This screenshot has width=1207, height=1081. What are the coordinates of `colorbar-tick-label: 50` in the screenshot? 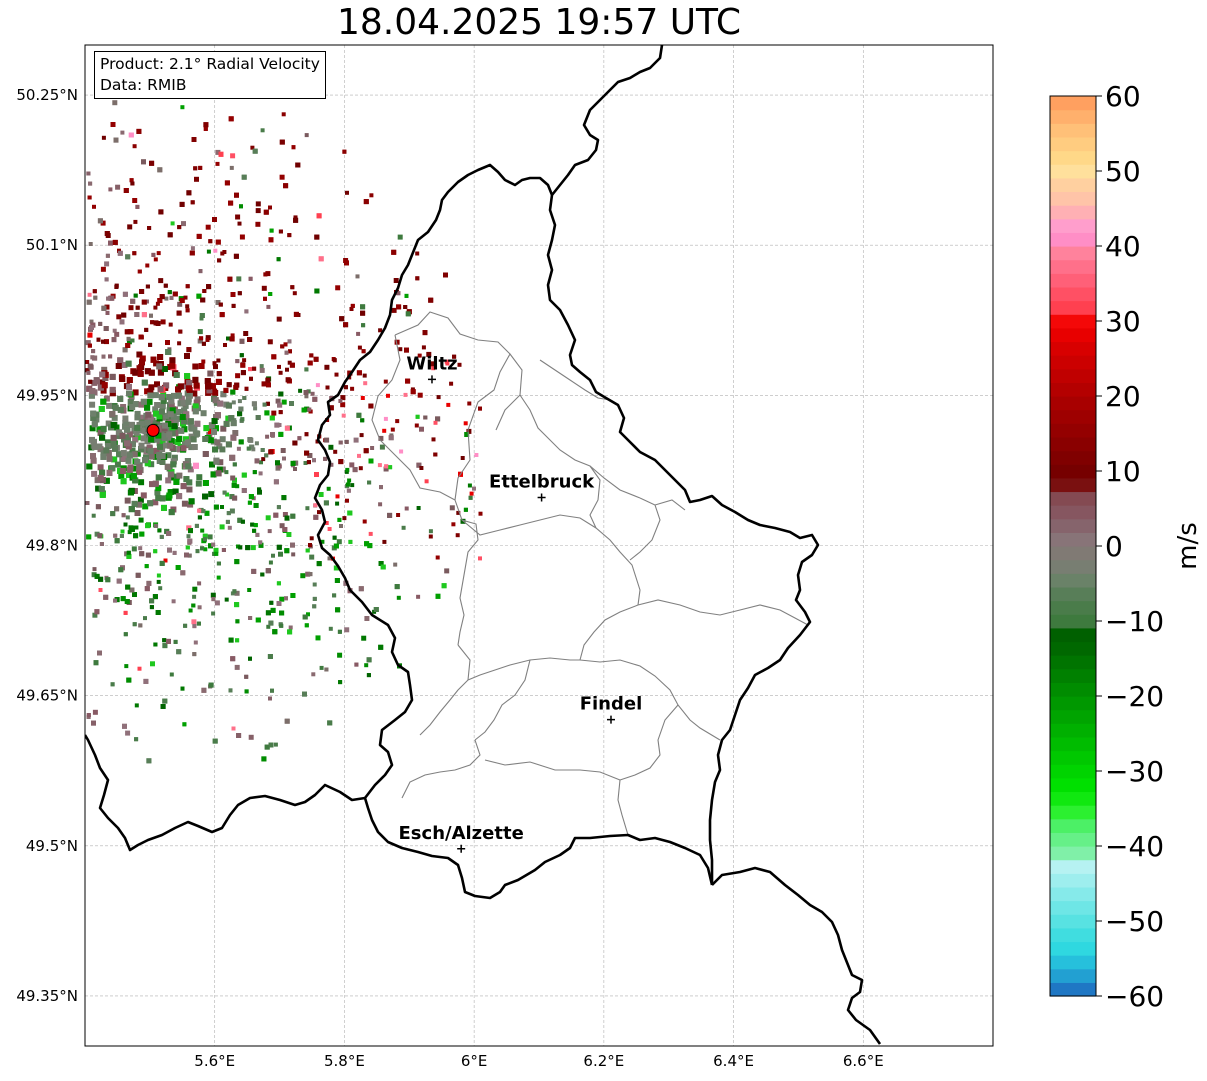 It's located at (1123, 171).